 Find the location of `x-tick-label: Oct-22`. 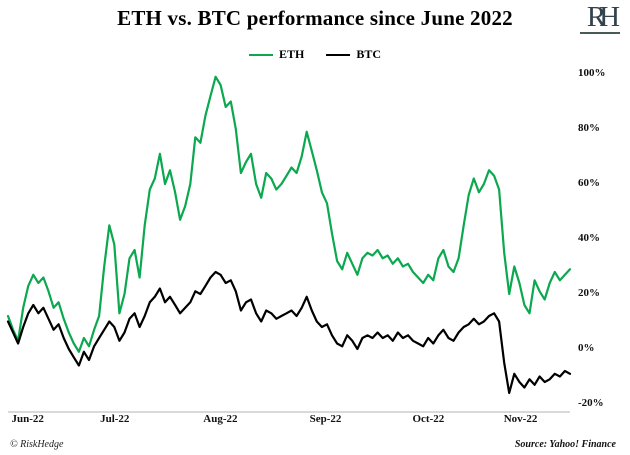

x-tick-label: Oct-22 is located at coordinates (428, 419).